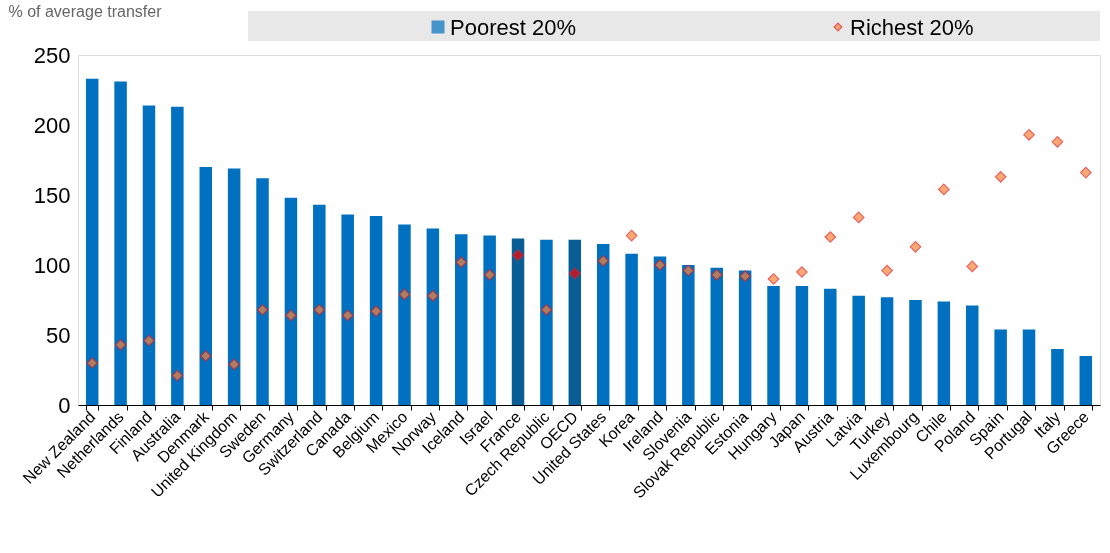  What do you see at coordinates (52, 55) in the screenshot?
I see `y-tick-label: 250` at bounding box center [52, 55].